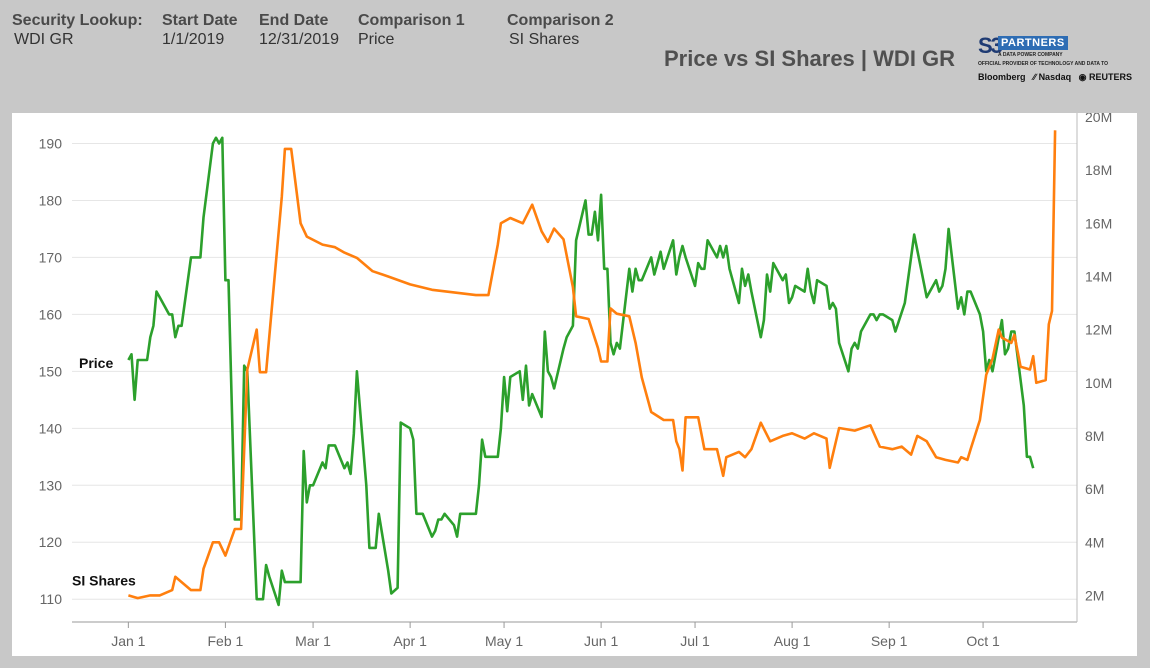 The height and width of the screenshot is (668, 1150). I want to click on y-right-tick-label: 20M, so click(1098, 119).